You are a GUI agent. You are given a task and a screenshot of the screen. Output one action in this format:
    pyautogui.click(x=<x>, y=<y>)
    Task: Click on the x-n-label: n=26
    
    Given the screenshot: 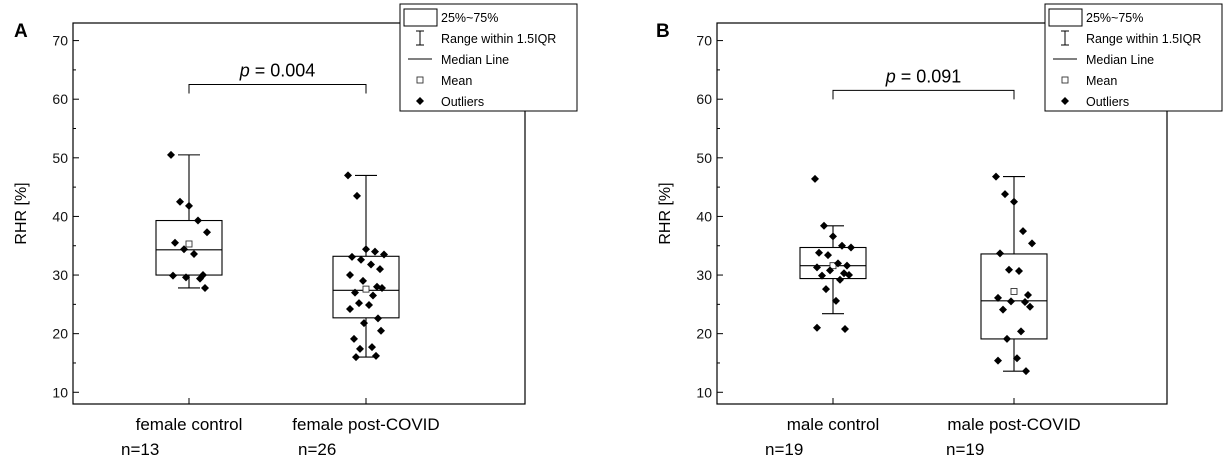 What is the action you would take?
    pyautogui.click(x=317, y=449)
    